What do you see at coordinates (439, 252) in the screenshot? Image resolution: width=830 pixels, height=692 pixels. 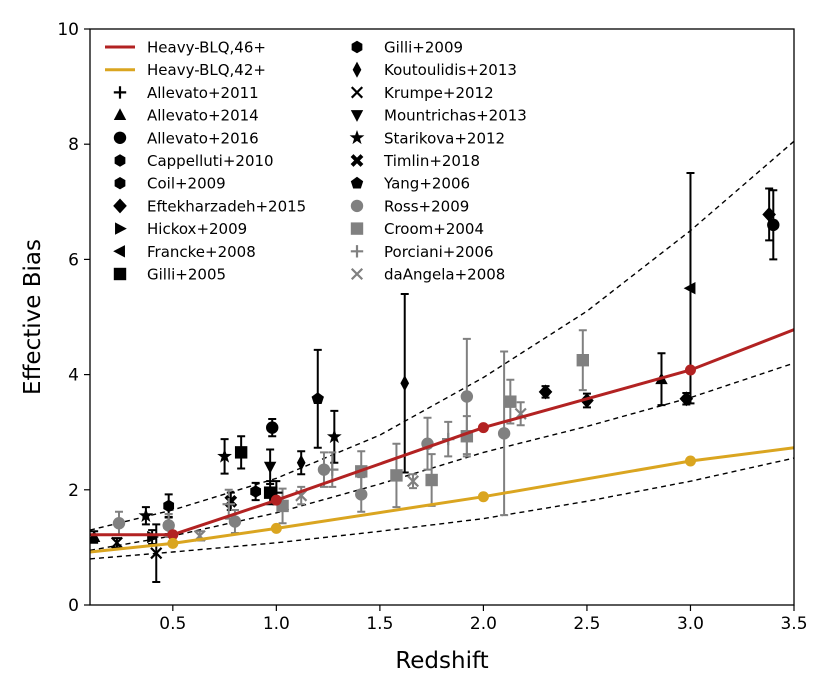 I see `legend-porciani-2006-label: Porciani+2006` at bounding box center [439, 252].